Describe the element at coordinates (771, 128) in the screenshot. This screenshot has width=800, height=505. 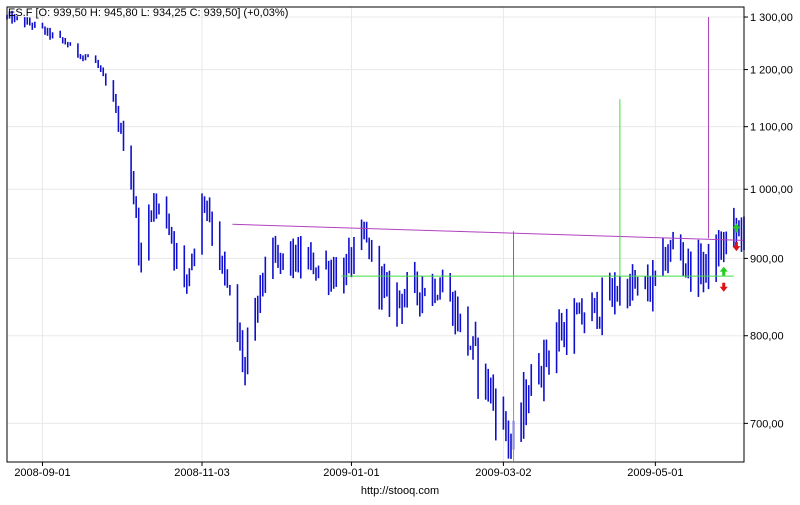
I see `y-tick-label: 1 100,00` at that location.